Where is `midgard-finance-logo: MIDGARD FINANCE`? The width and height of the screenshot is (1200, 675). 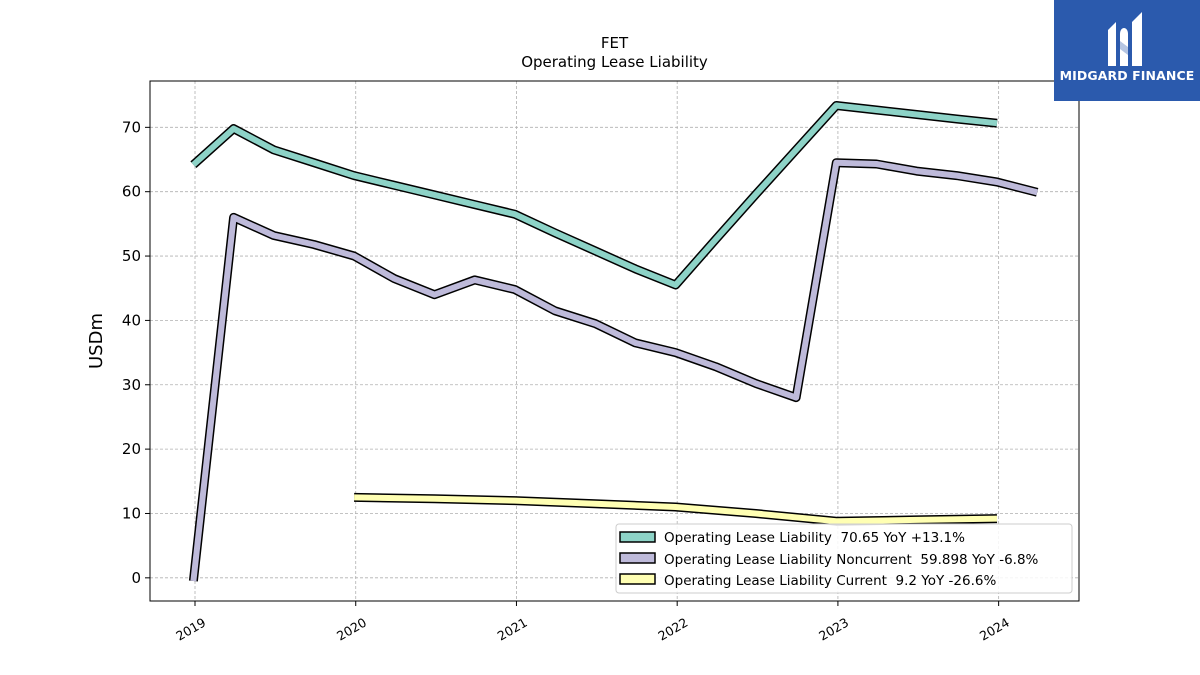 midgard-finance-logo: MIDGARD FINANCE is located at coordinates (1127, 50).